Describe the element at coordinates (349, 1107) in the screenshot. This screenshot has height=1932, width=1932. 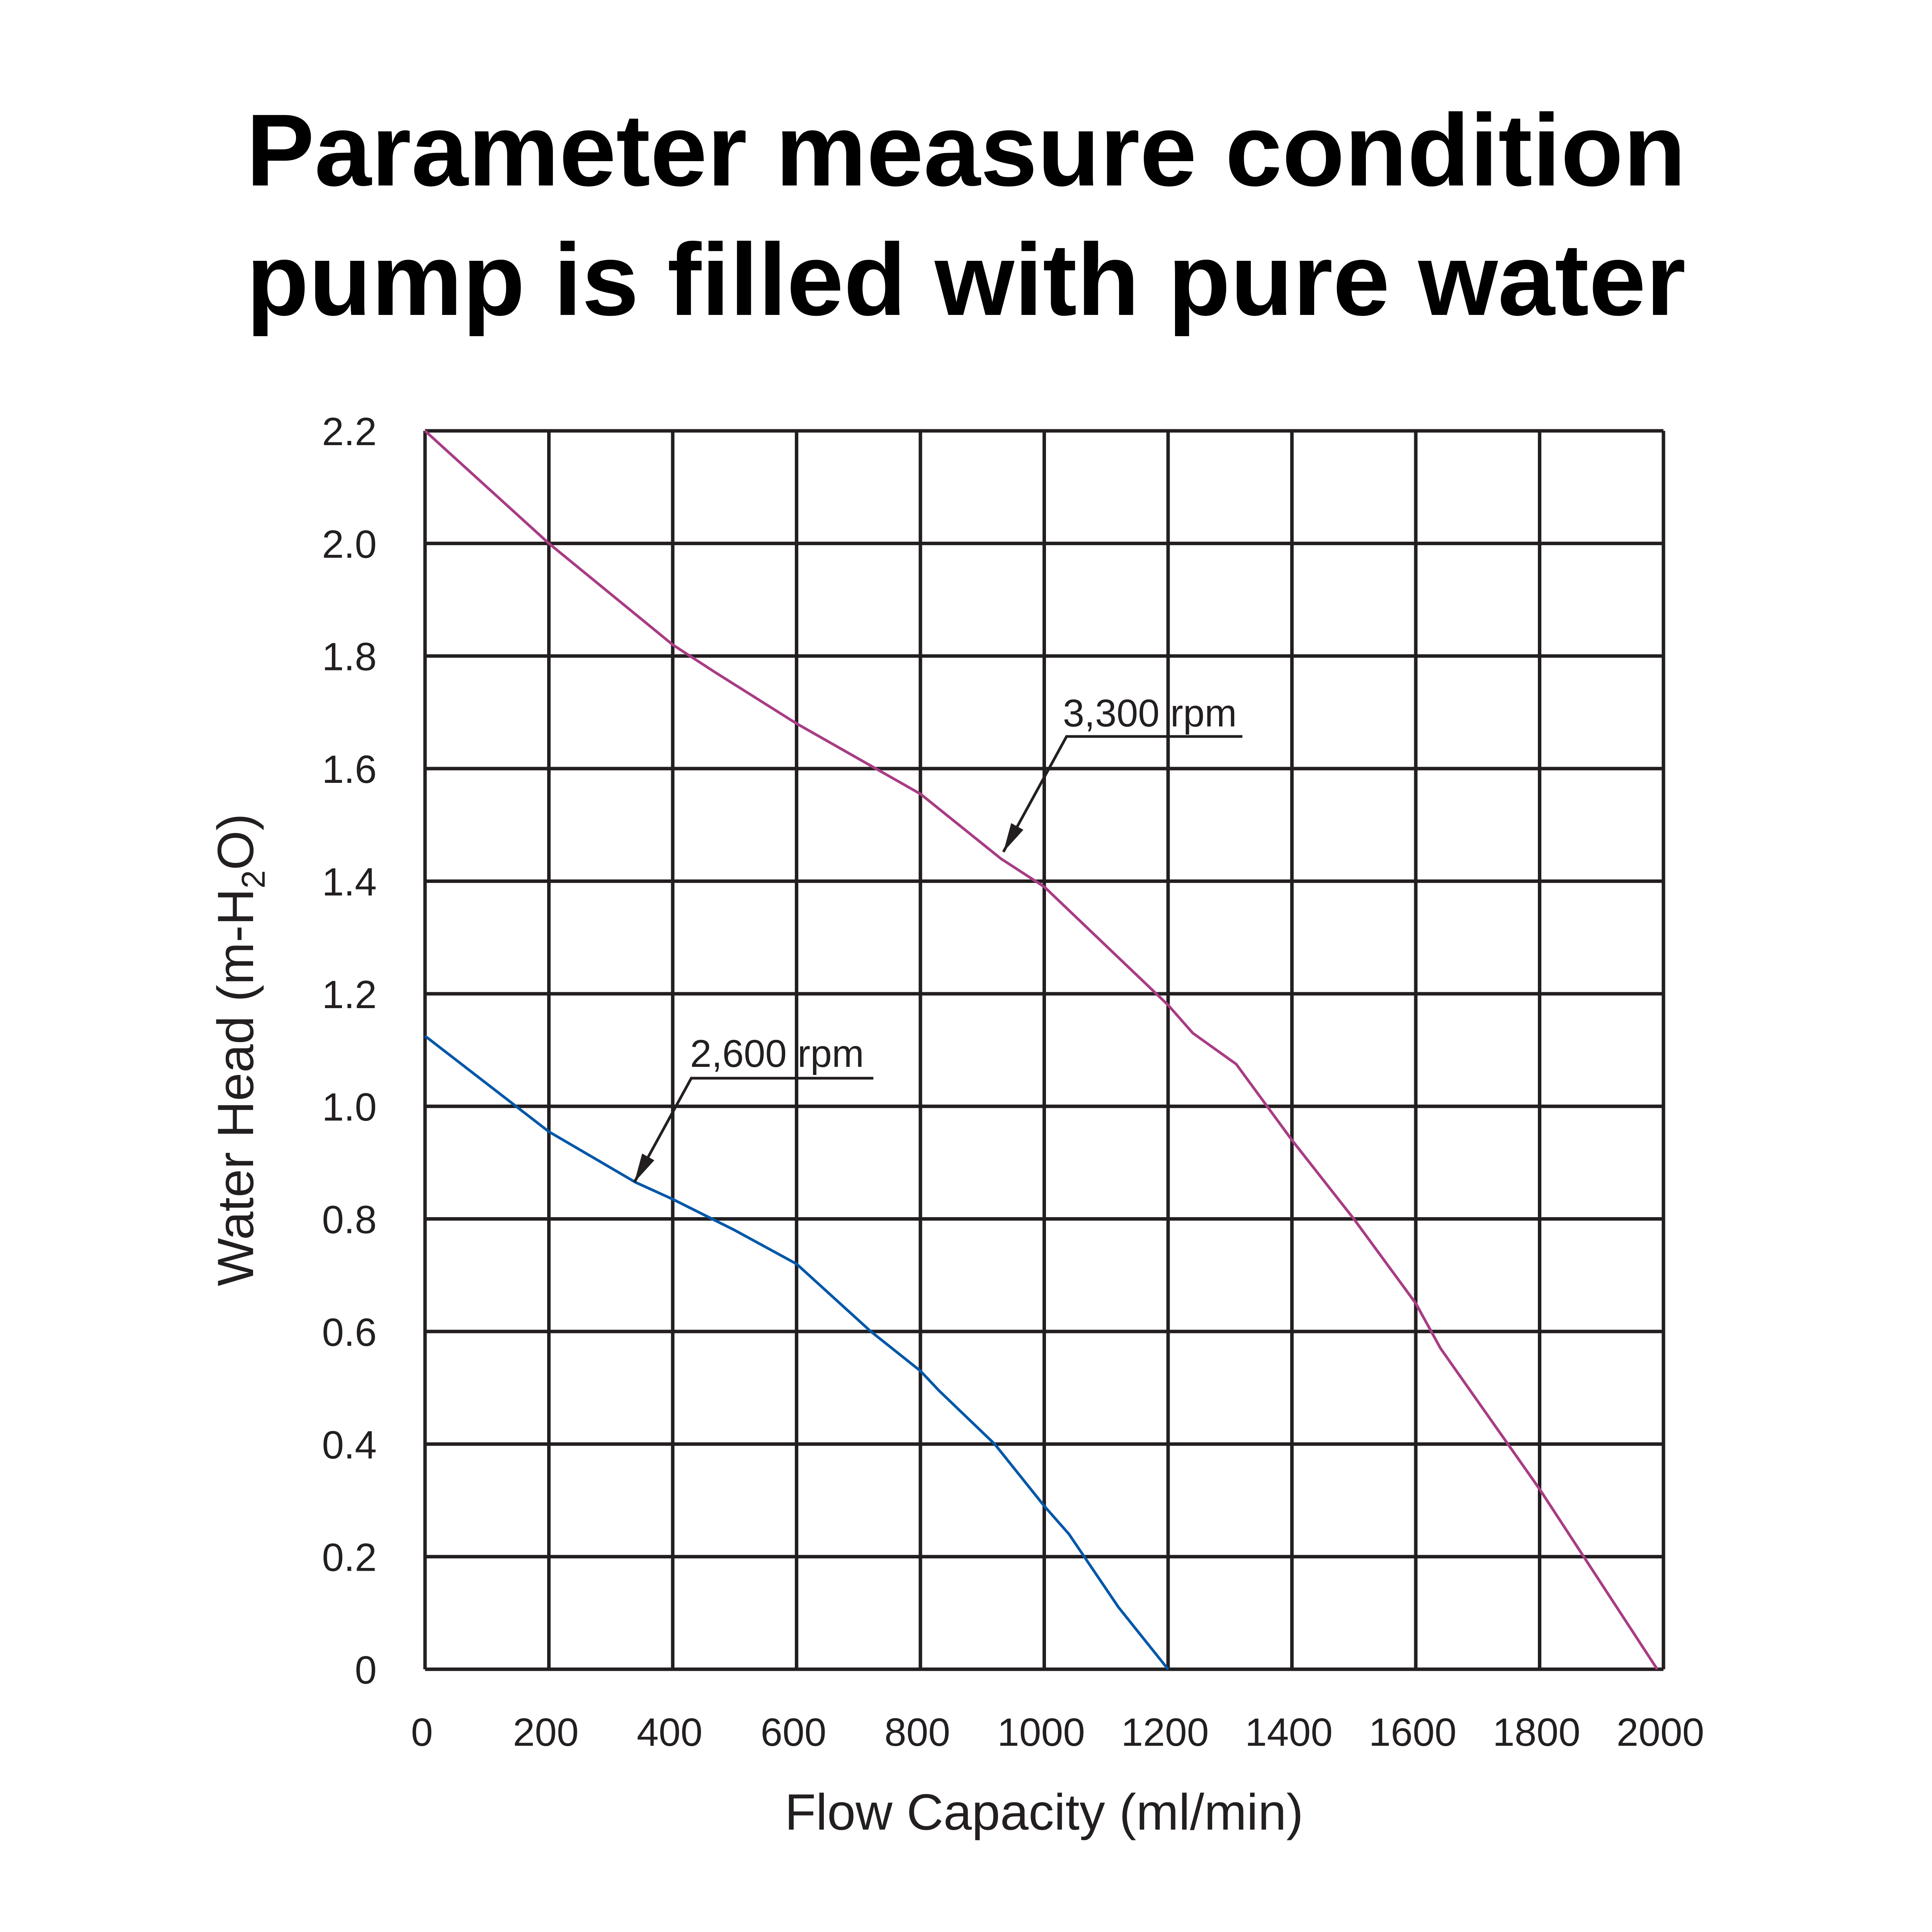
I see `y-tick-label: 1.0` at that location.